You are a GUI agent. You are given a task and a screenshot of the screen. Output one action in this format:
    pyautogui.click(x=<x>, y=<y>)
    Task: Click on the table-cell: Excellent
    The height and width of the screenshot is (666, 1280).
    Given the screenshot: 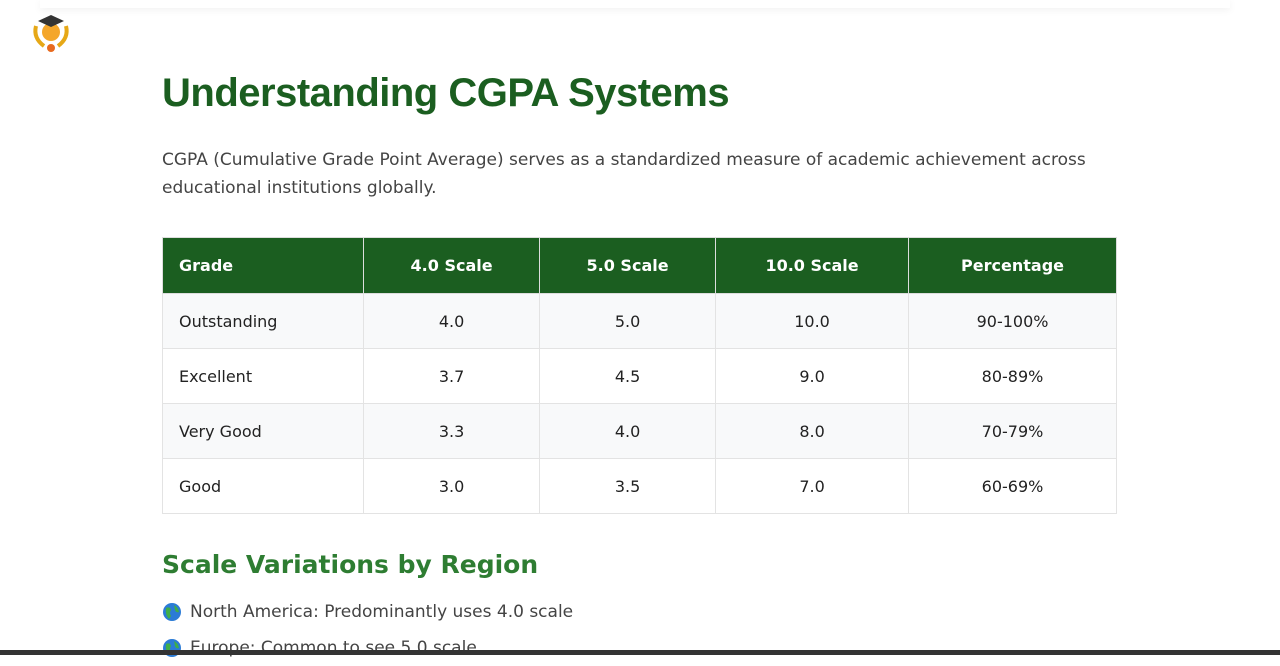 What is the action you would take?
    pyautogui.click(x=263, y=376)
    